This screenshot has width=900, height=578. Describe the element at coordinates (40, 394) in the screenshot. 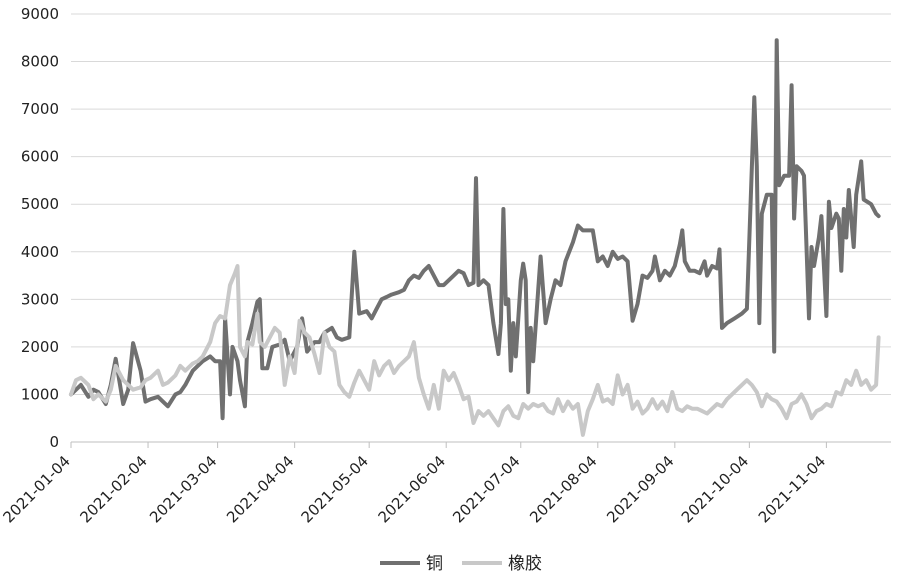

I see `y-tick-label: 1000` at that location.